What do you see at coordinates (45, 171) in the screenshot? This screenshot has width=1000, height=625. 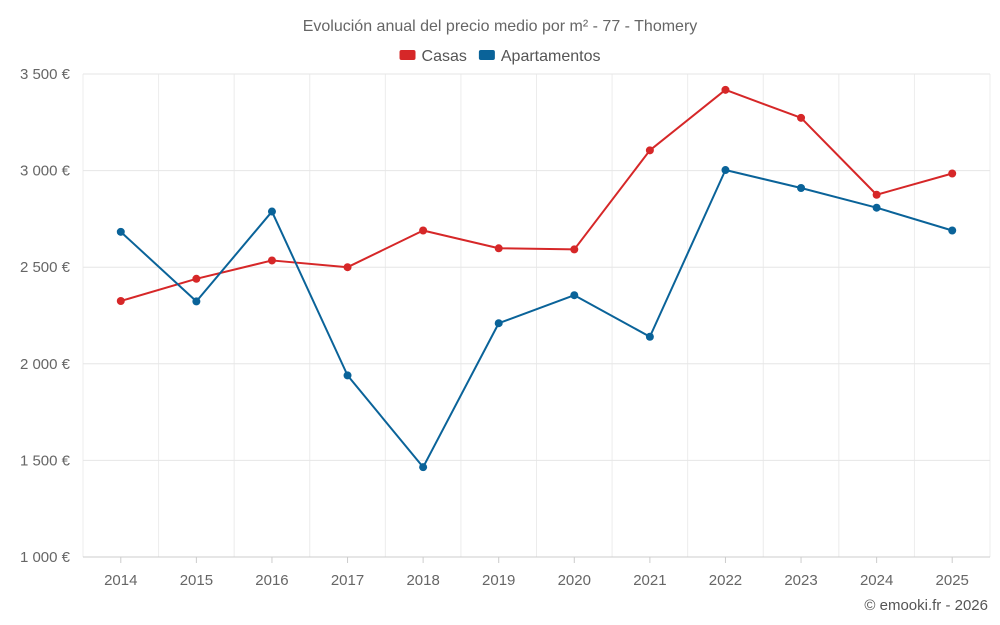 I see `y-tick-label: 3 000 €` at bounding box center [45, 171].